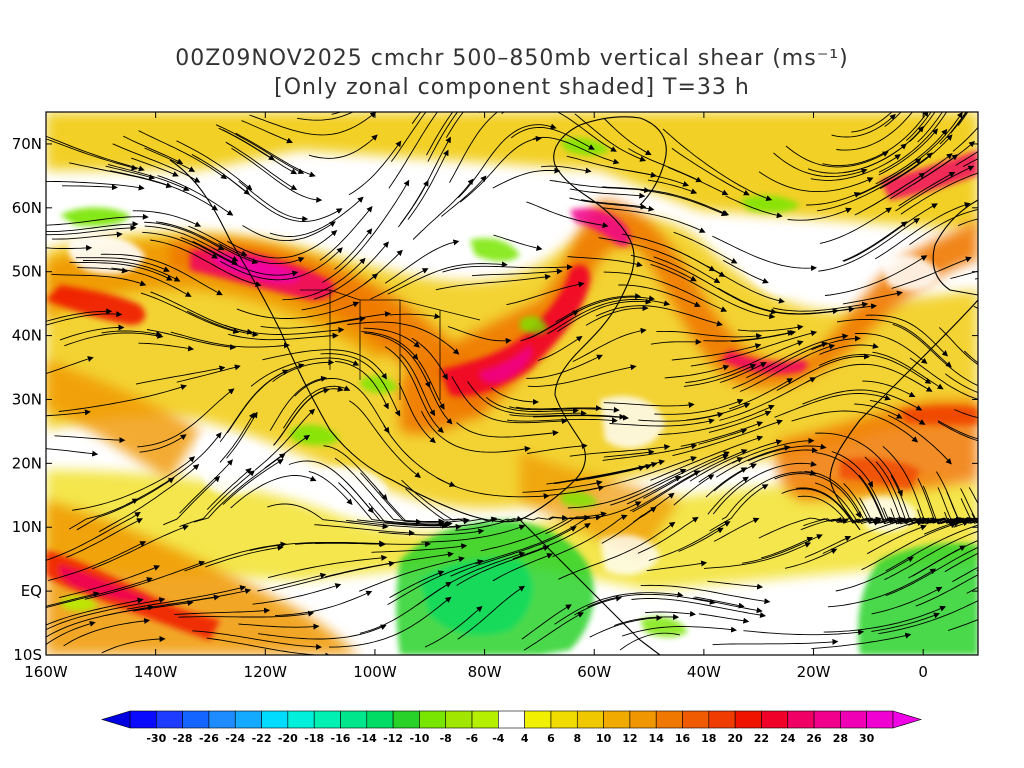  What do you see at coordinates (27, 399) in the screenshot?
I see `lat-label: 30N` at bounding box center [27, 399].